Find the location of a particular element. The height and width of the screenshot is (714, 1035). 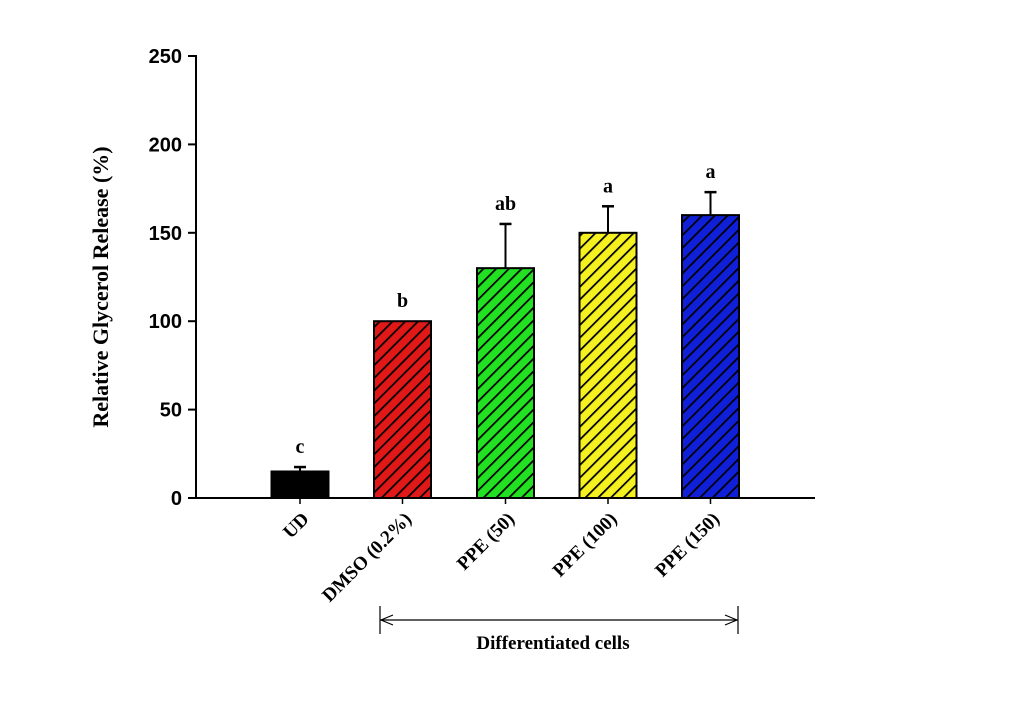

group-bracket: Differentiated cells is located at coordinates (559, 630).